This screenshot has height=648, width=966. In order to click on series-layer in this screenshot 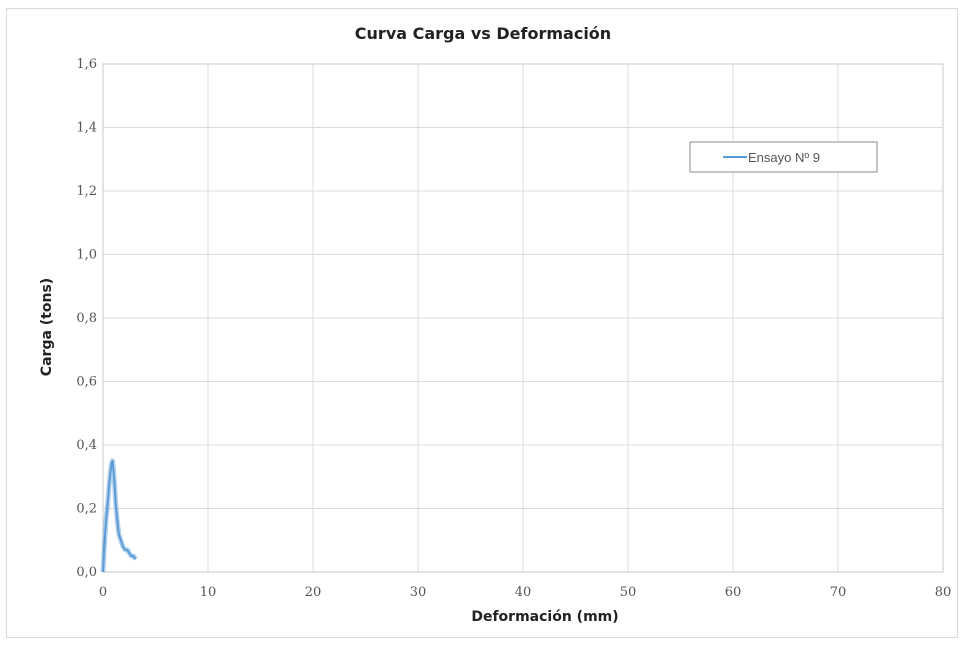, I will do `click(119, 515)`.